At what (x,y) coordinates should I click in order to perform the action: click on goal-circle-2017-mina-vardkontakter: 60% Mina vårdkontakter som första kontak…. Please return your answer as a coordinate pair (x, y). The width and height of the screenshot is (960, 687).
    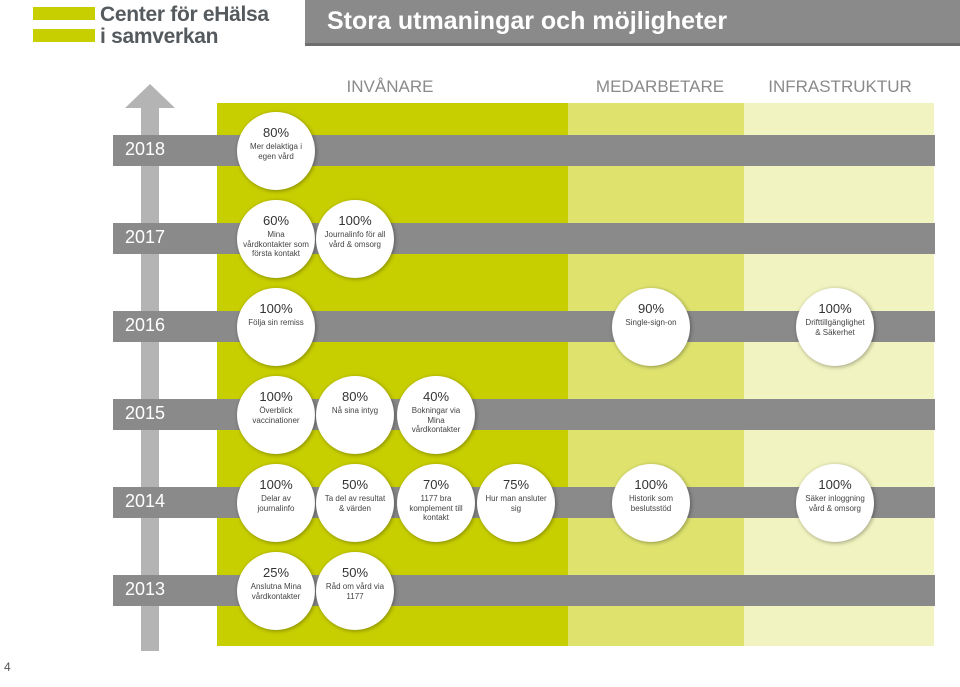
    Looking at the image, I should click on (276, 239).